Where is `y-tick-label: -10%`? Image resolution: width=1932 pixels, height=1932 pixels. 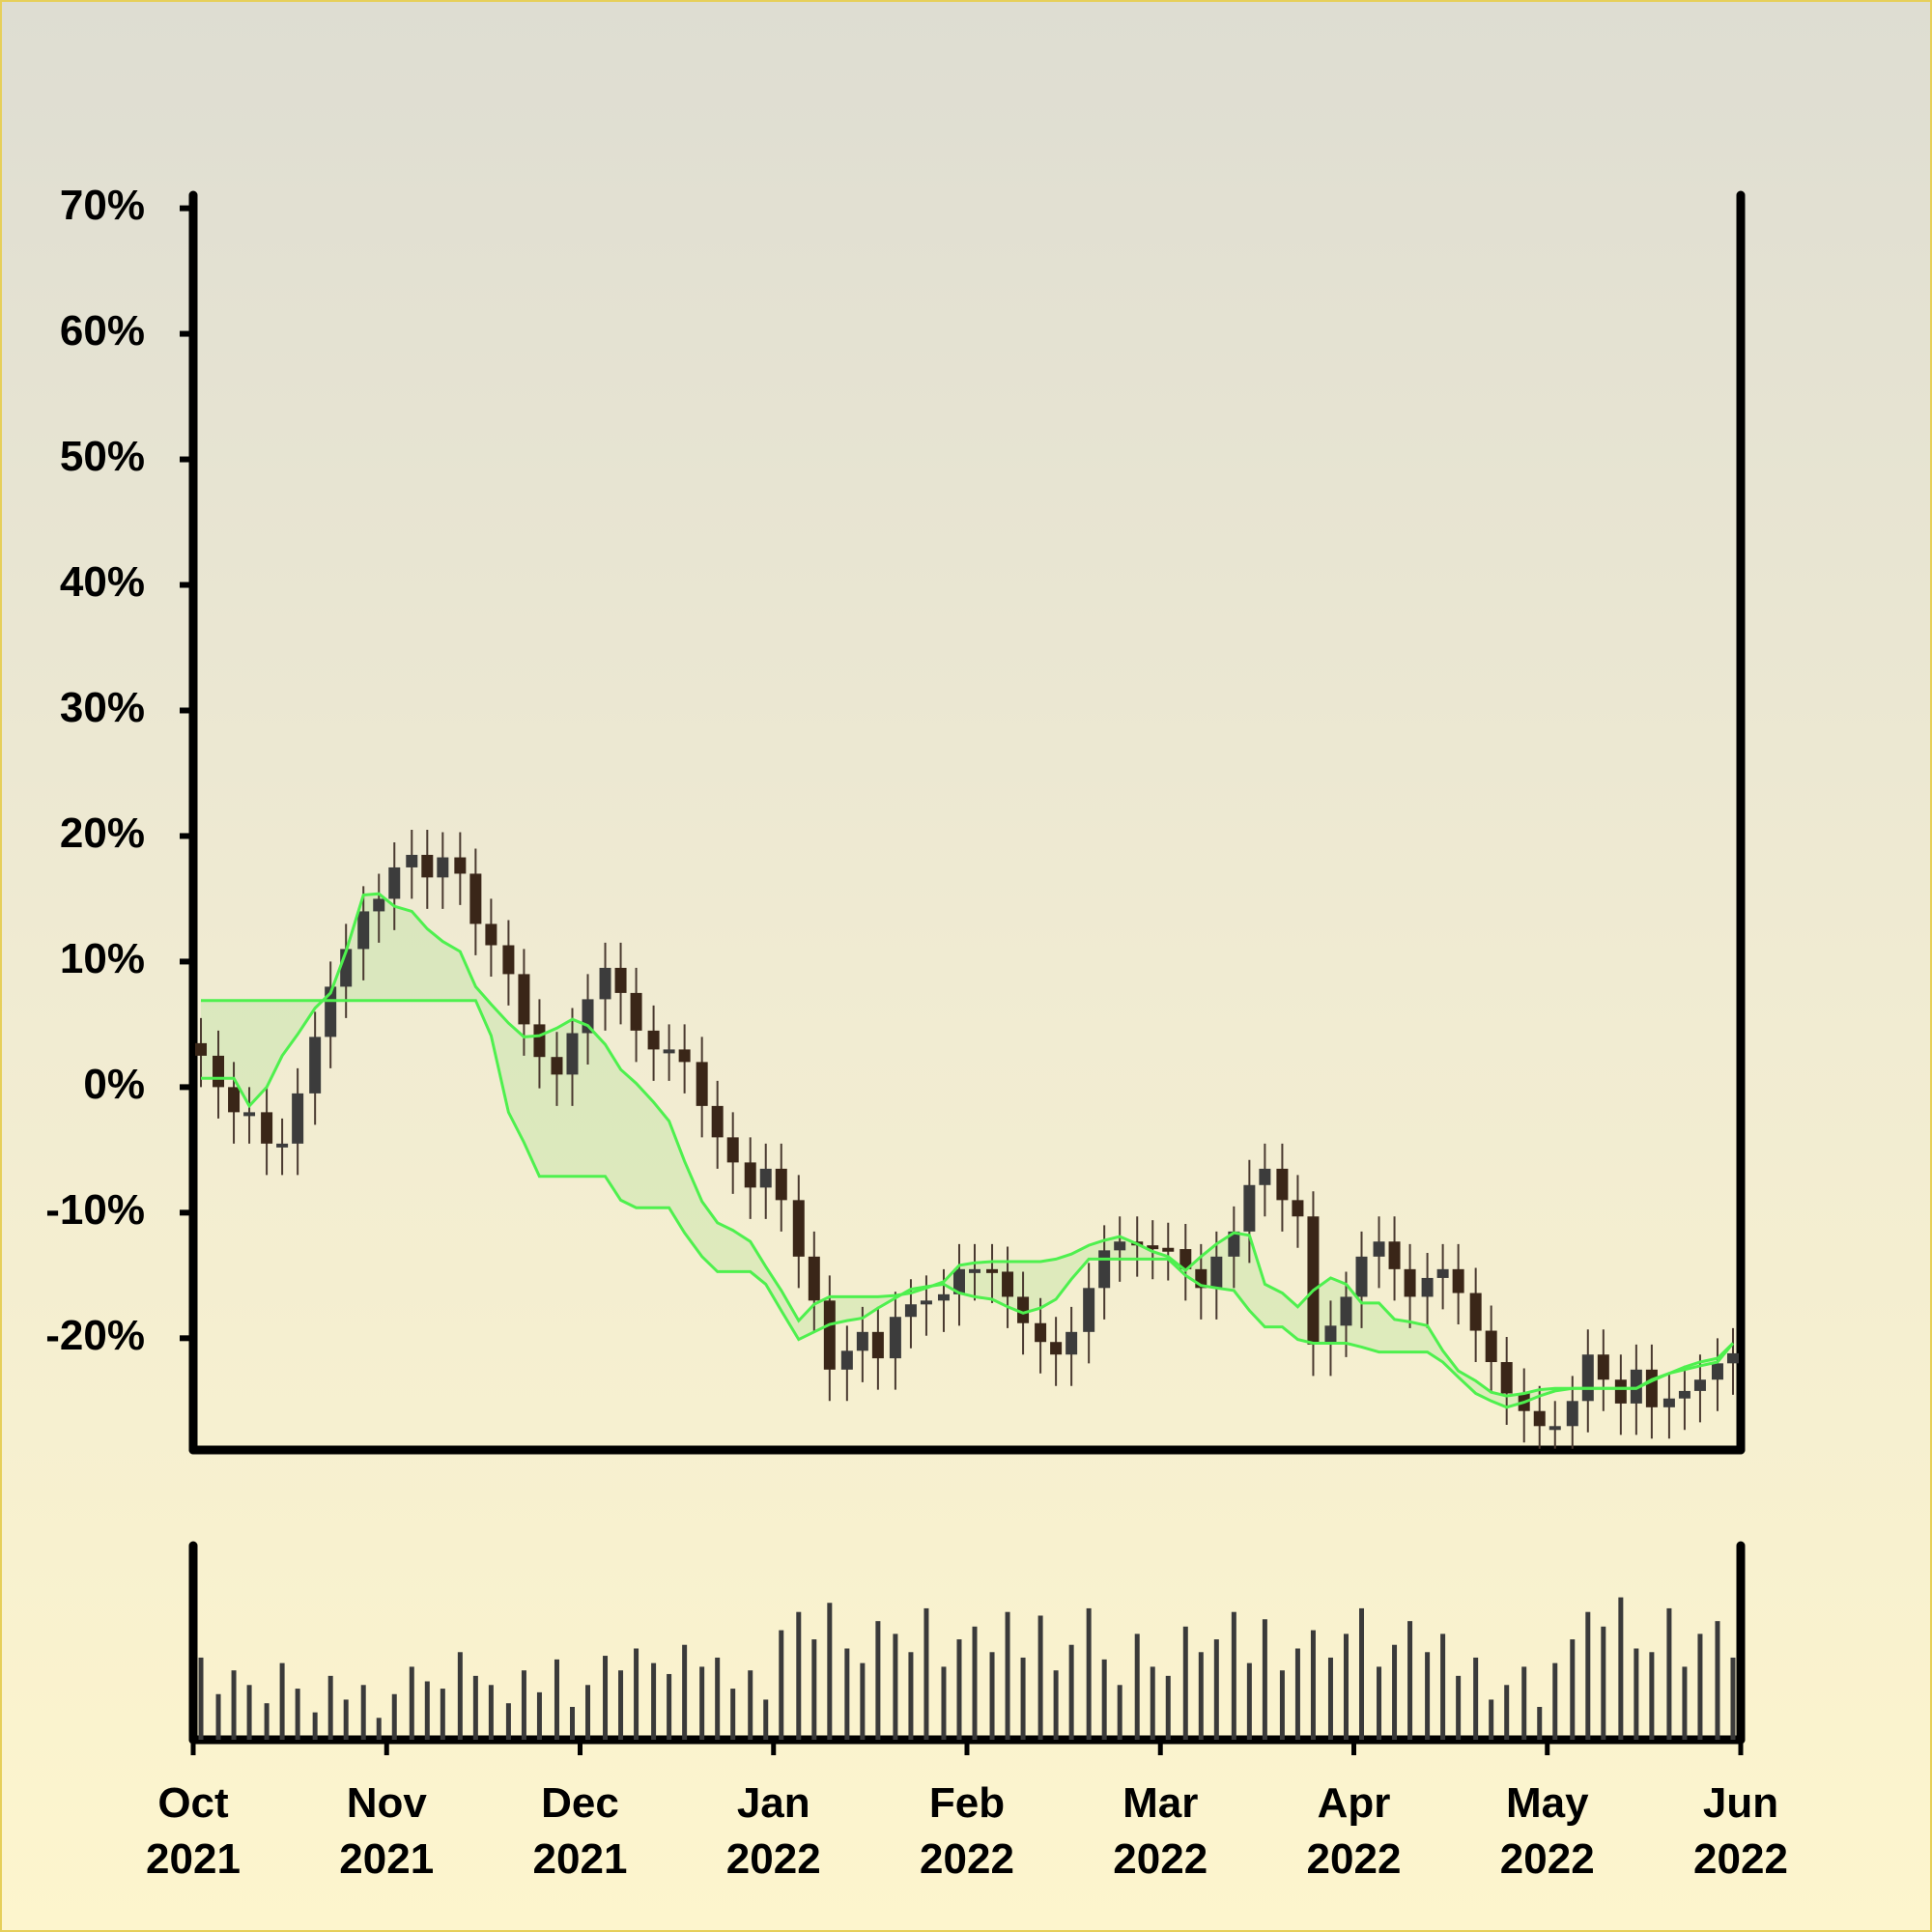 y-tick-label: -10% is located at coordinates (95, 1210).